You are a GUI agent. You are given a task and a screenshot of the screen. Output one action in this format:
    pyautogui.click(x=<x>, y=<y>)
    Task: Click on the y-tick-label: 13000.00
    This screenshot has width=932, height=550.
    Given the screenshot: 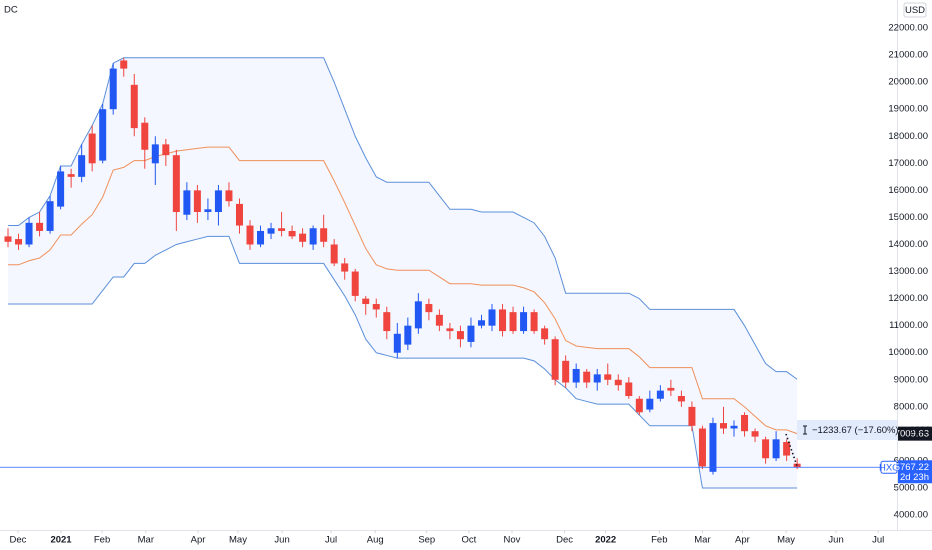 What is the action you would take?
    pyautogui.click(x=908, y=271)
    